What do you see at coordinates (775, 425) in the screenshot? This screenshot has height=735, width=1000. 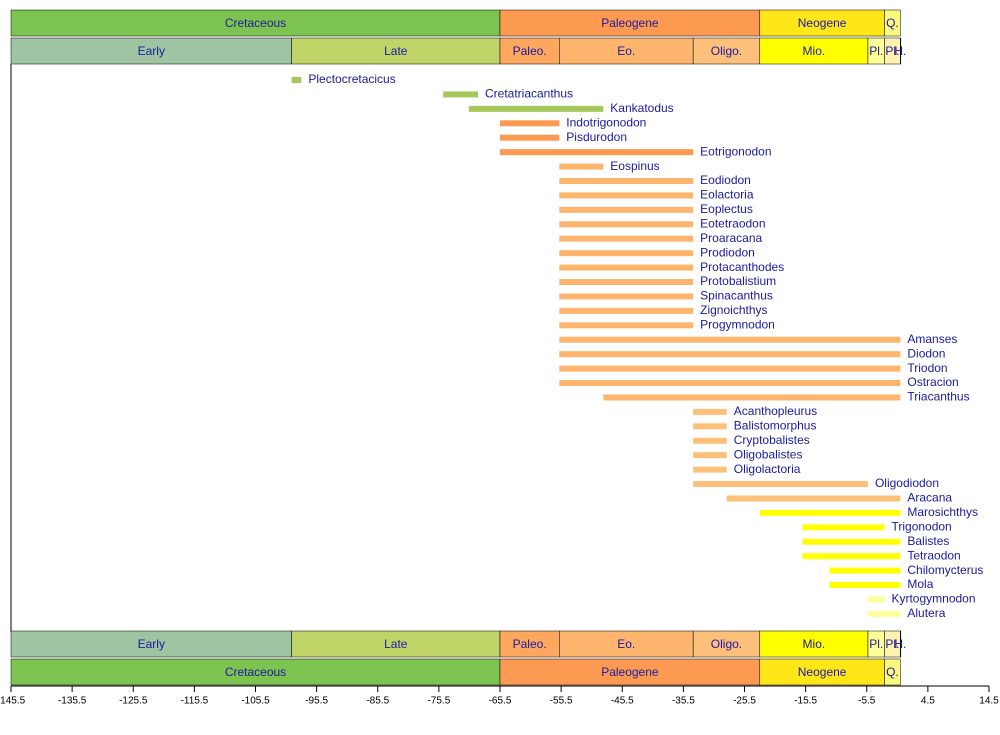 I see `taxon-label: Balistomorphus` at bounding box center [775, 425].